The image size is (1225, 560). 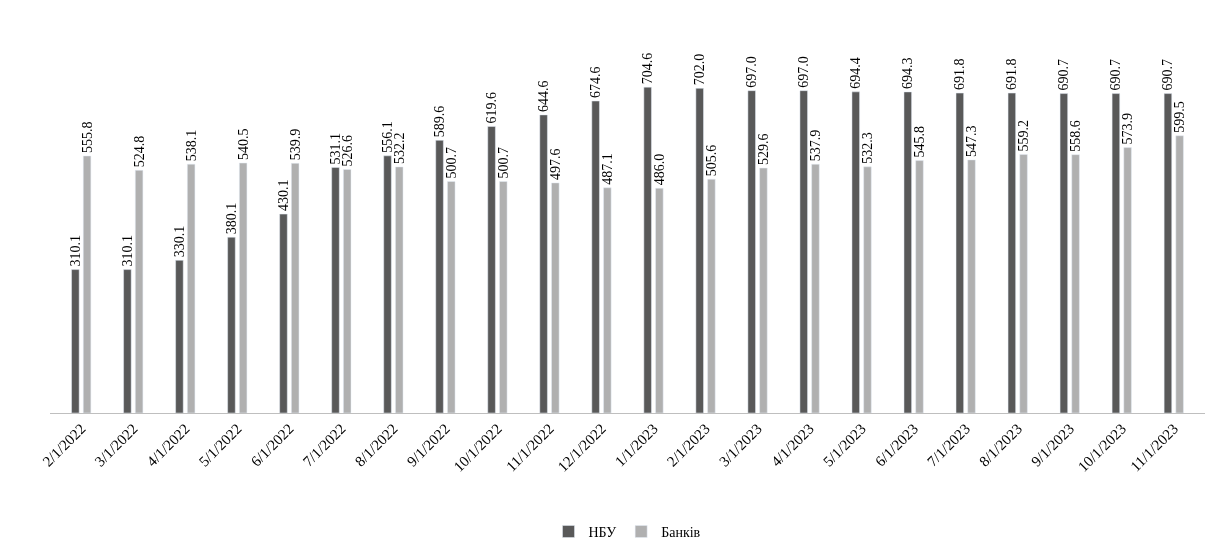 I want to click on legend-label: Банків, so click(x=681, y=532).